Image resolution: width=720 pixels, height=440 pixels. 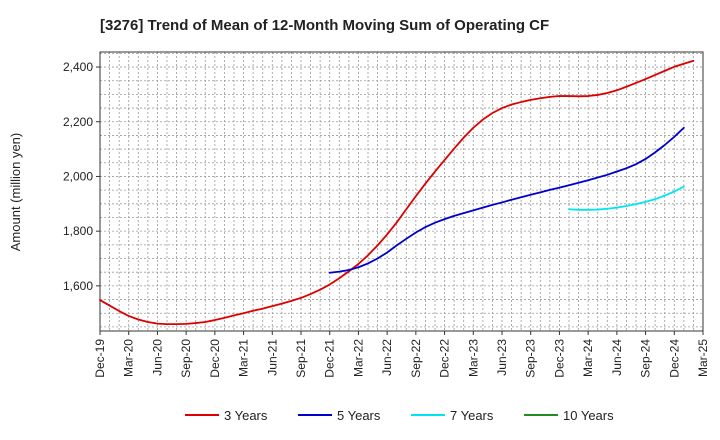 What do you see at coordinates (215, 358) in the screenshot?
I see `x-tick-label: Dec-20` at bounding box center [215, 358].